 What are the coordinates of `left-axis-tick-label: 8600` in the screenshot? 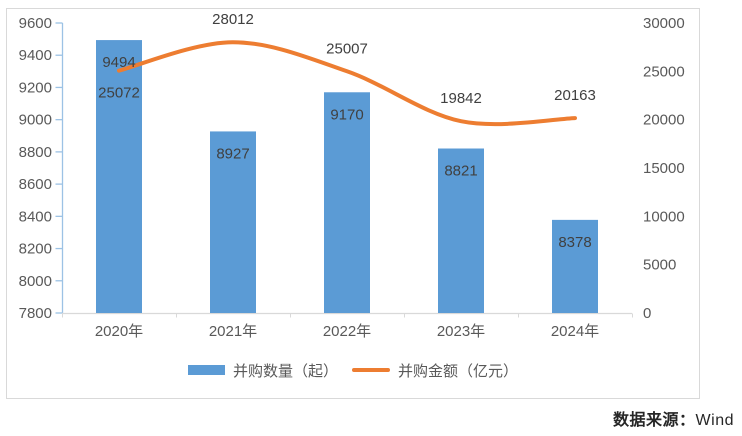 It's located at (35, 184).